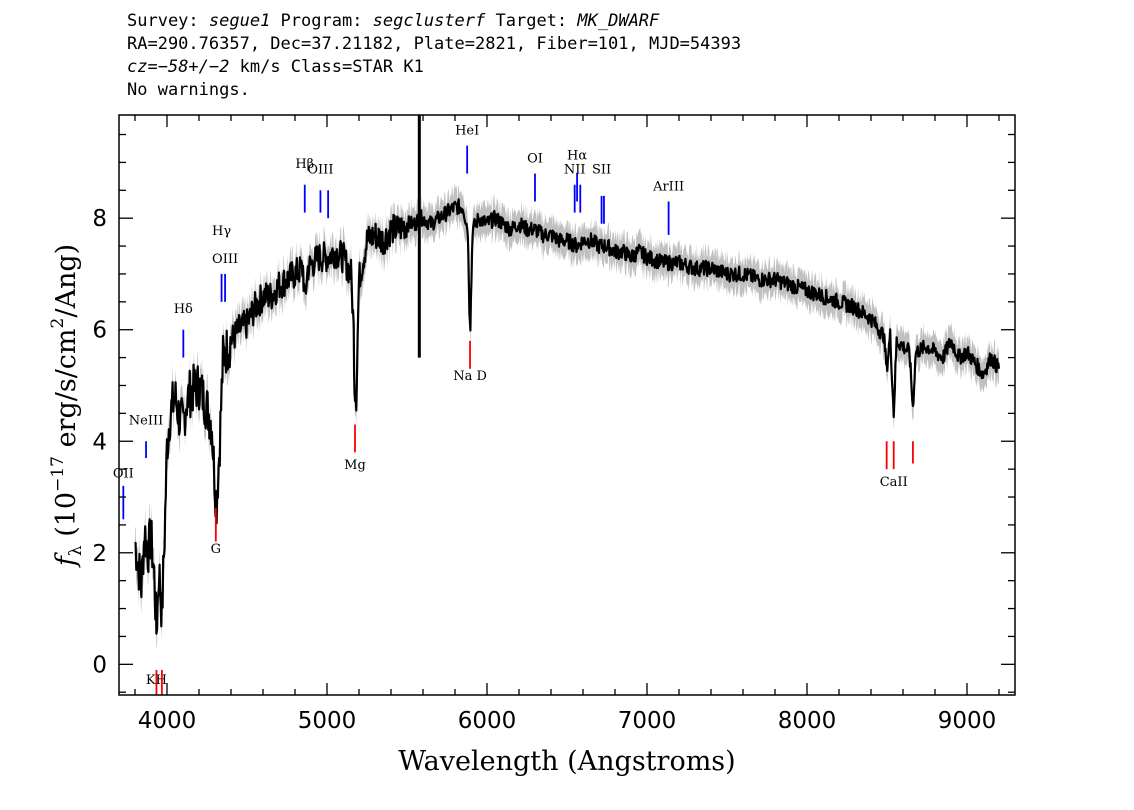  I want to click on x-tick-label: 7000, so click(647, 721).